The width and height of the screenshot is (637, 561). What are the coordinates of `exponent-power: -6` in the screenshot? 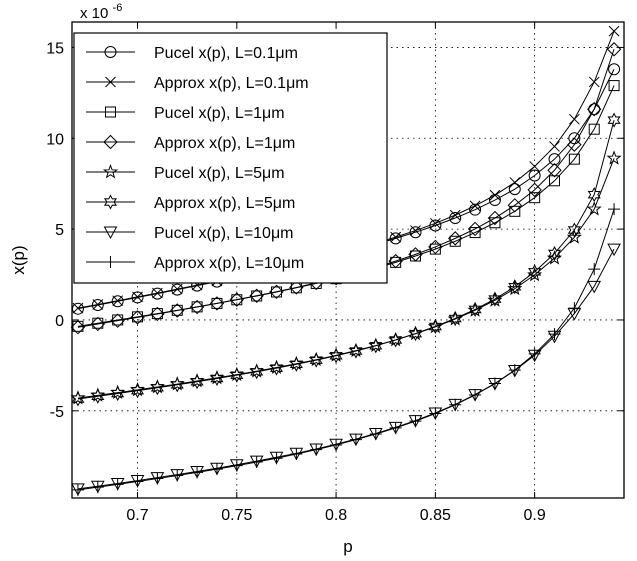 It's located at (118, 8).